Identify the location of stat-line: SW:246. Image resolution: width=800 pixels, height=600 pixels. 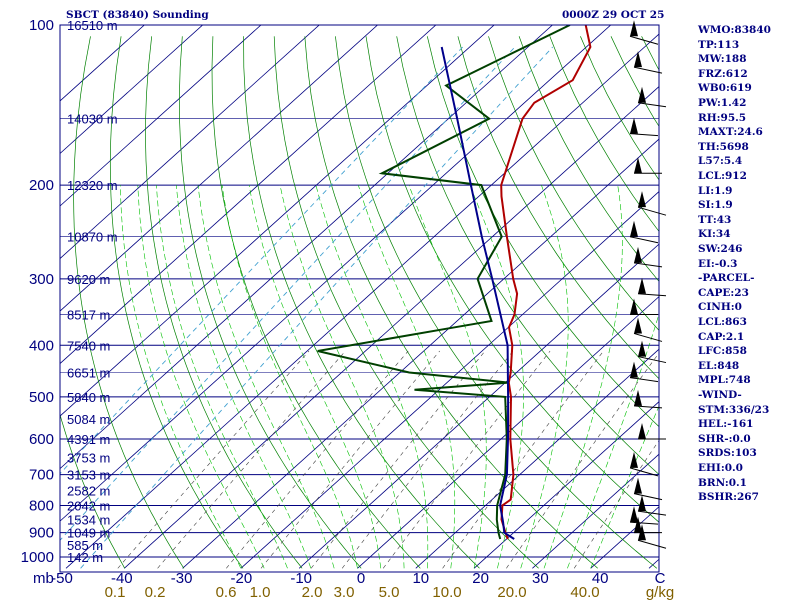
(720, 249).